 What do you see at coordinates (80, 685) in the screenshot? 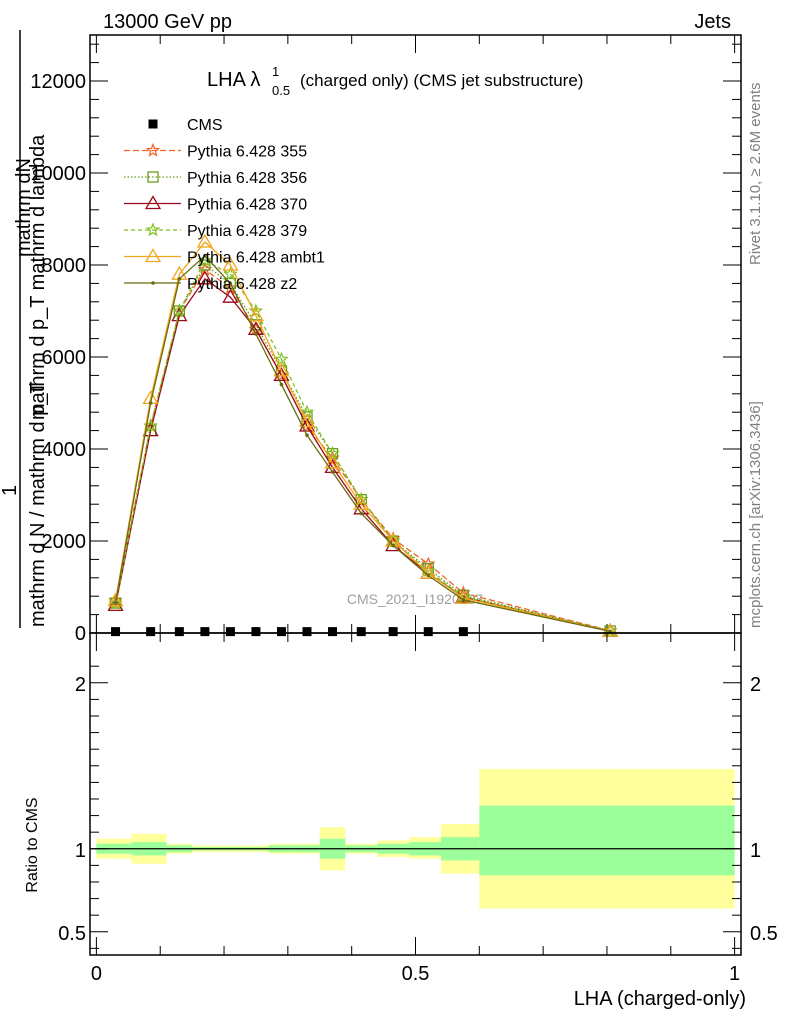
I see `ratio-y-tick-label: 2` at bounding box center [80, 685].